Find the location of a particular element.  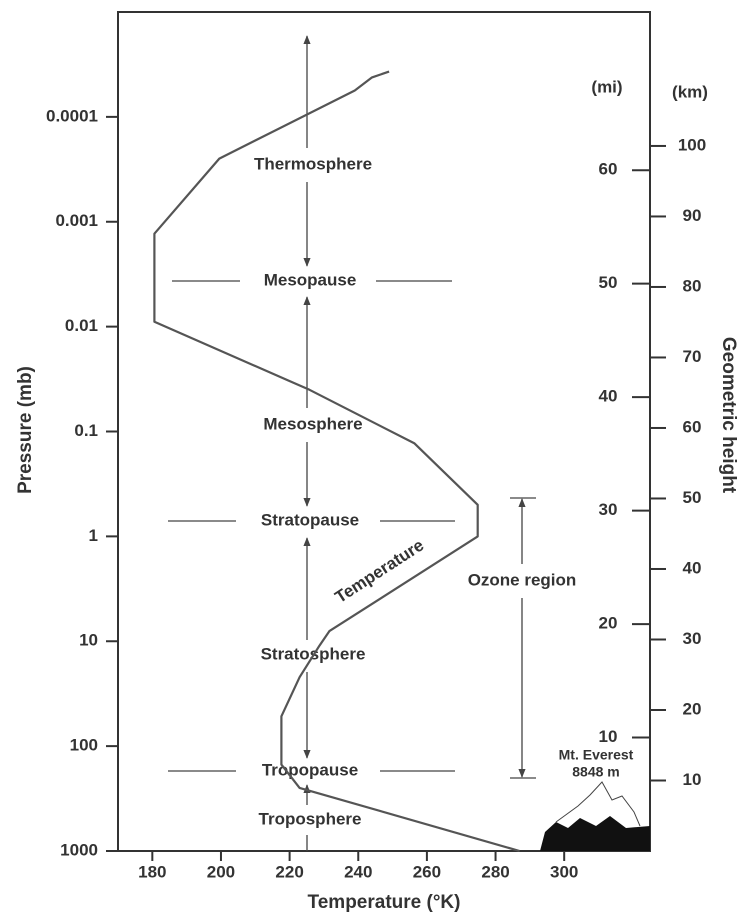

mi-tick-label: 10 is located at coordinates (608, 736).